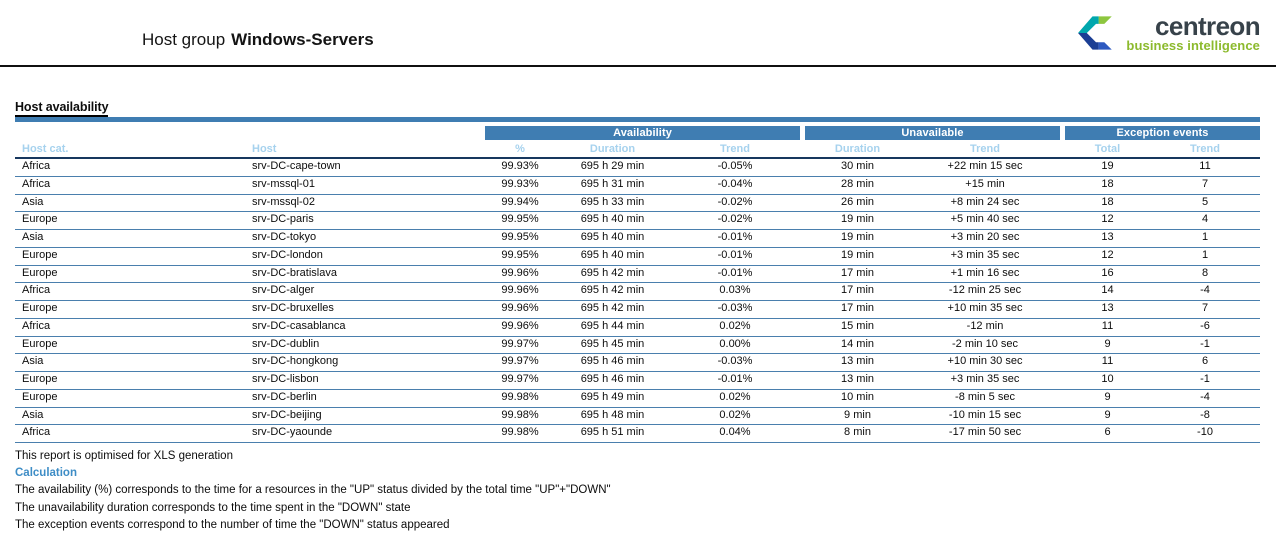 Image resolution: width=1276 pixels, height=534 pixels. Describe the element at coordinates (857, 414) in the screenshot. I see `cell-unavail-duration: 9 min` at that location.